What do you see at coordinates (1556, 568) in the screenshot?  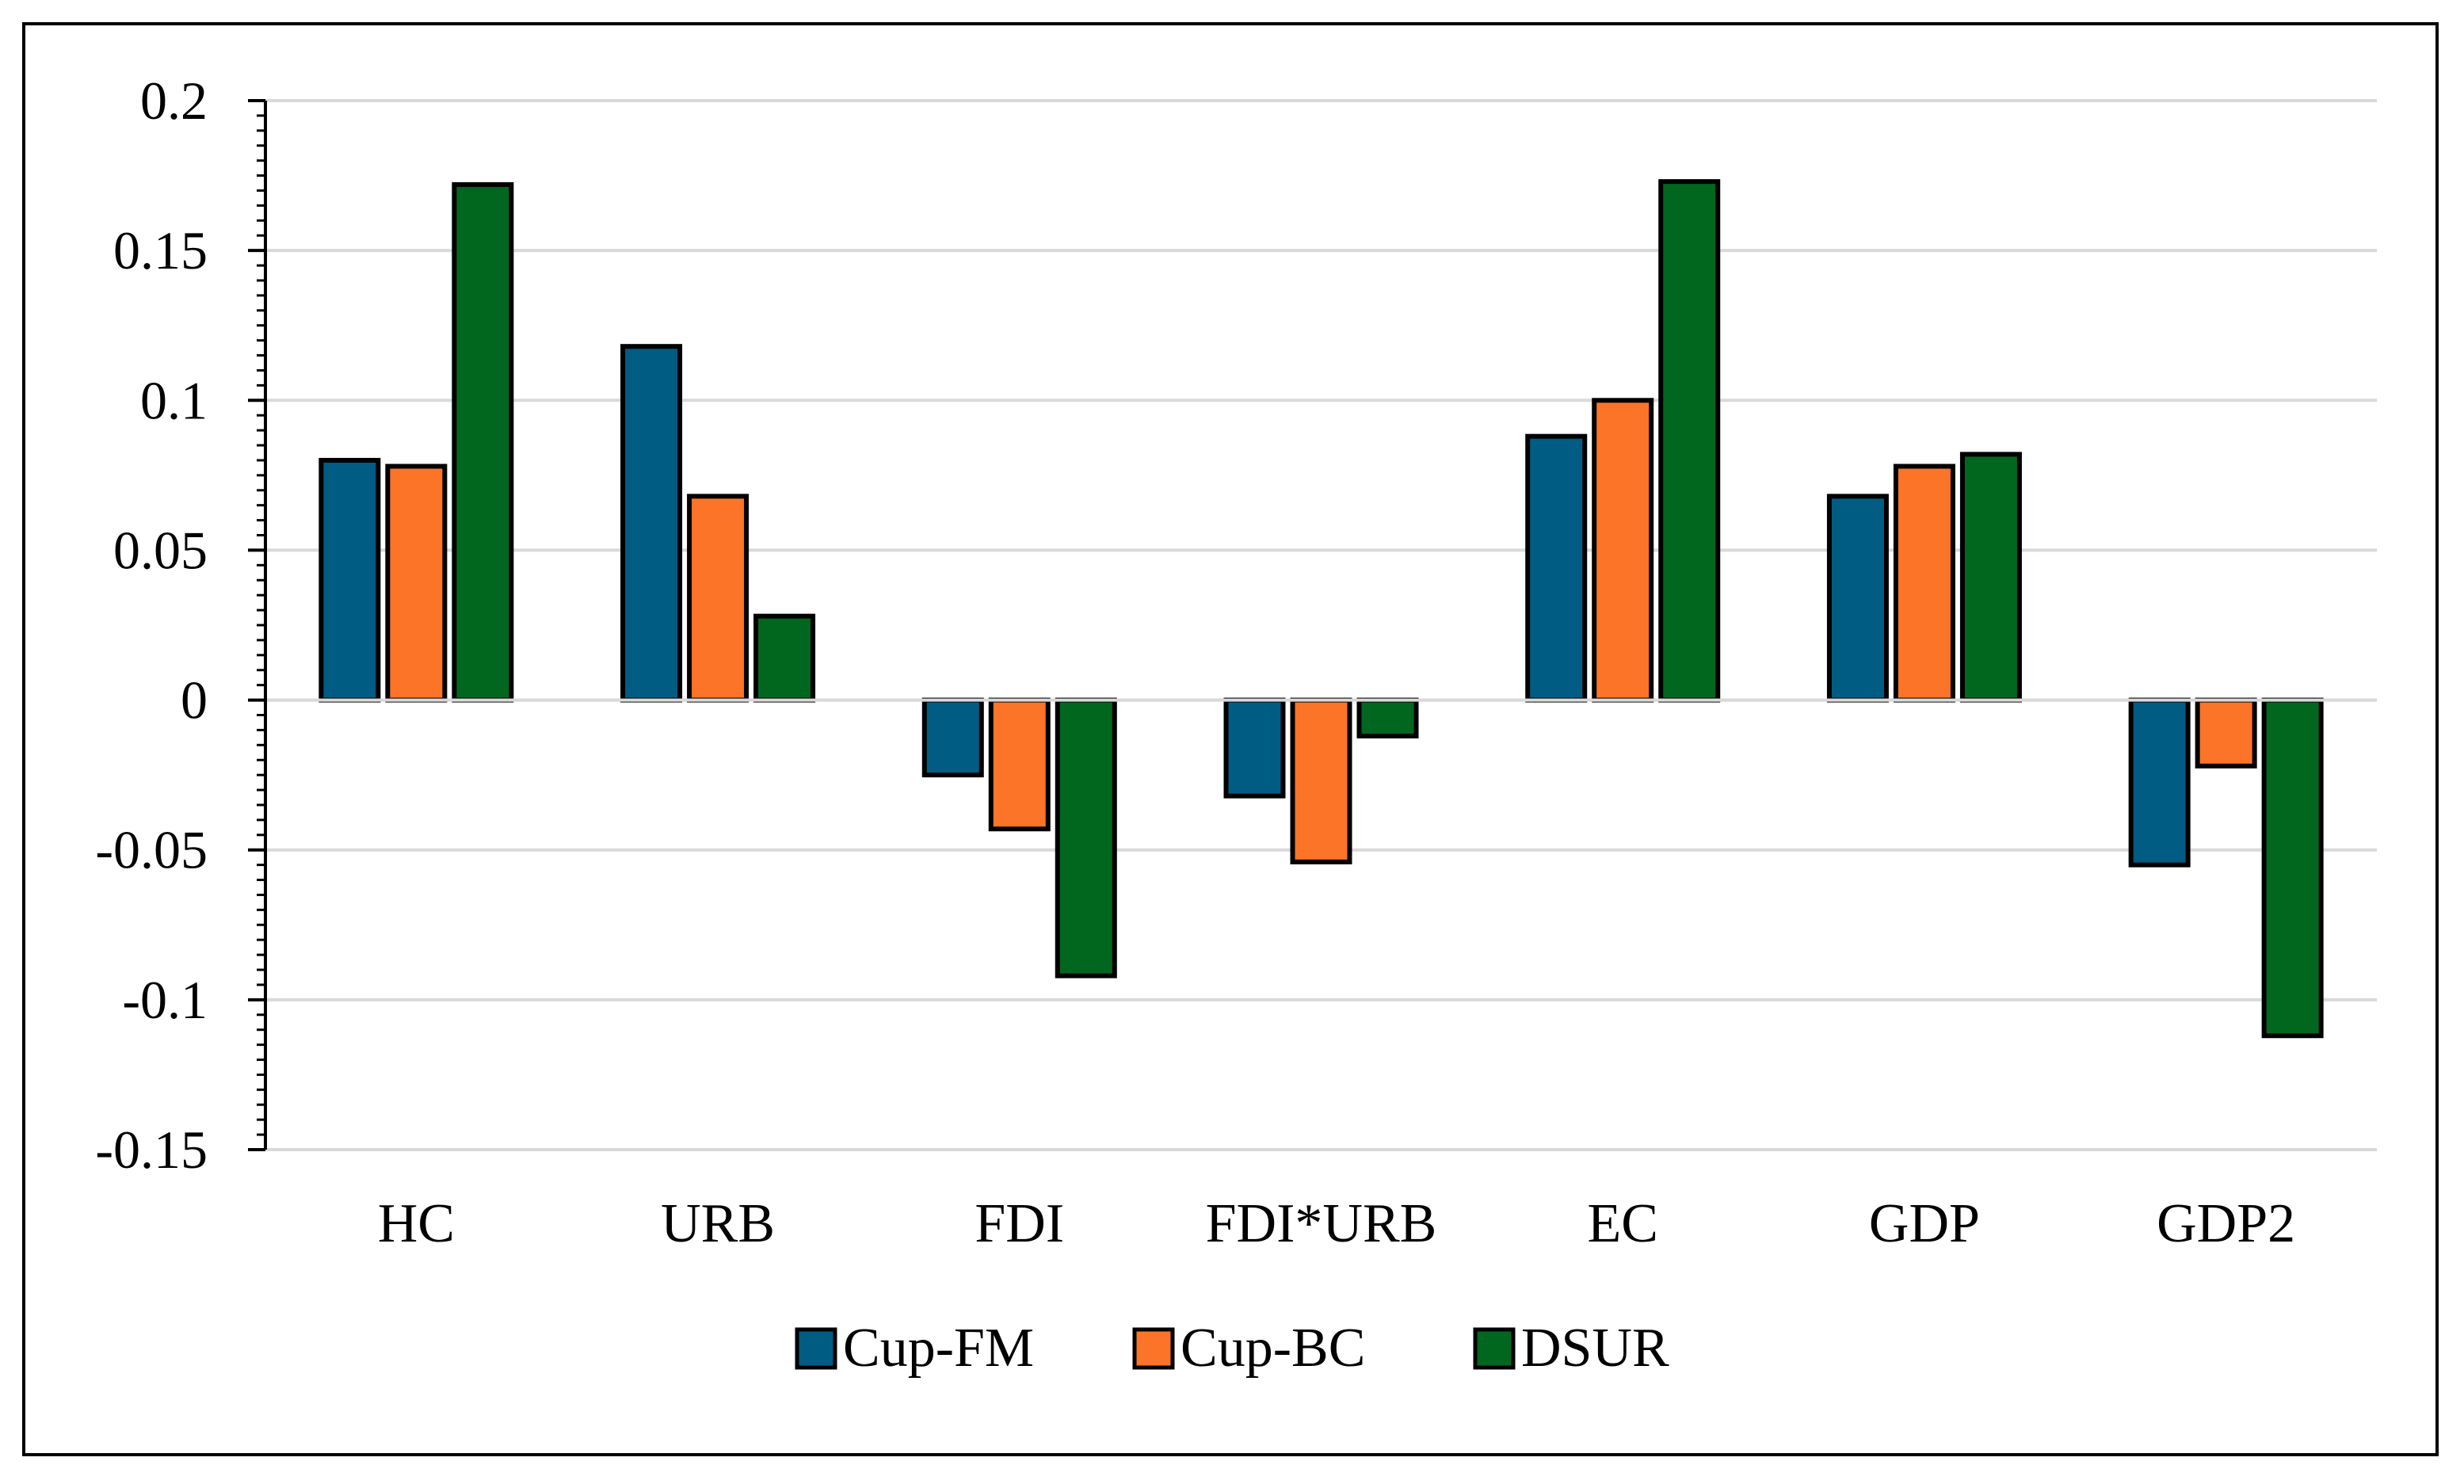 I see `bar-cup-fm-ec` at bounding box center [1556, 568].